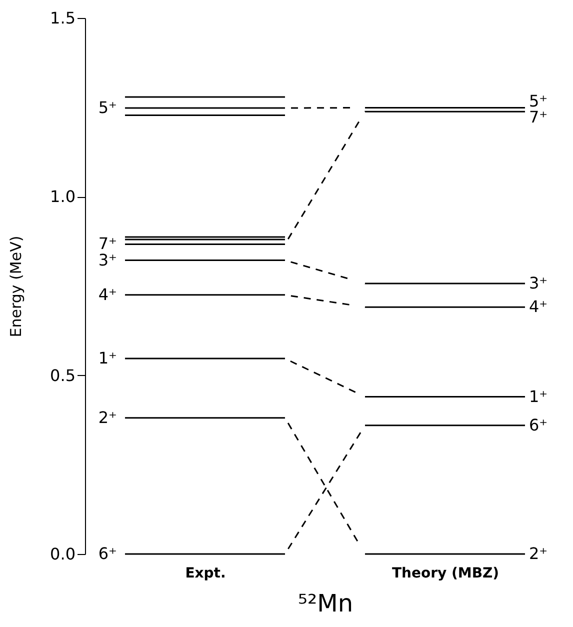  I want to click on text: 1⁺, so click(107, 358).